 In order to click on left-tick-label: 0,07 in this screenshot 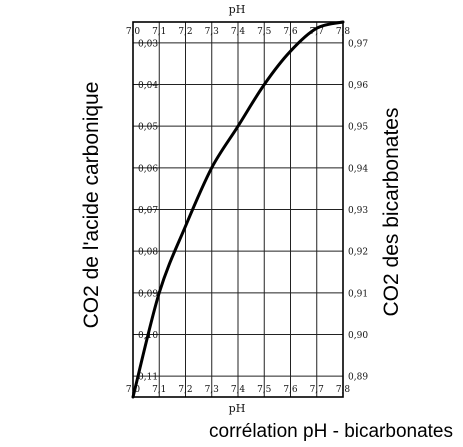, I will do `click(148, 211)`.